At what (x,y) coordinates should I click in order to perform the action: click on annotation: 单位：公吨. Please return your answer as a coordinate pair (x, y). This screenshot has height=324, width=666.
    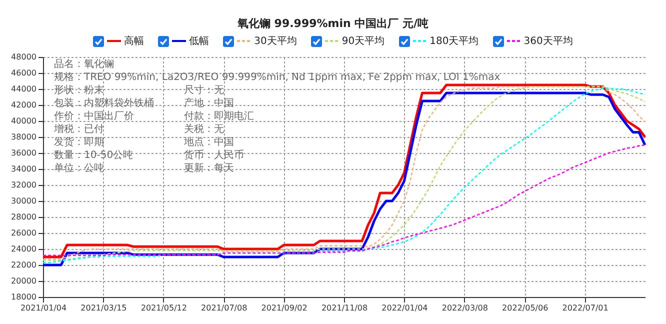
    Looking at the image, I should click on (79, 168).